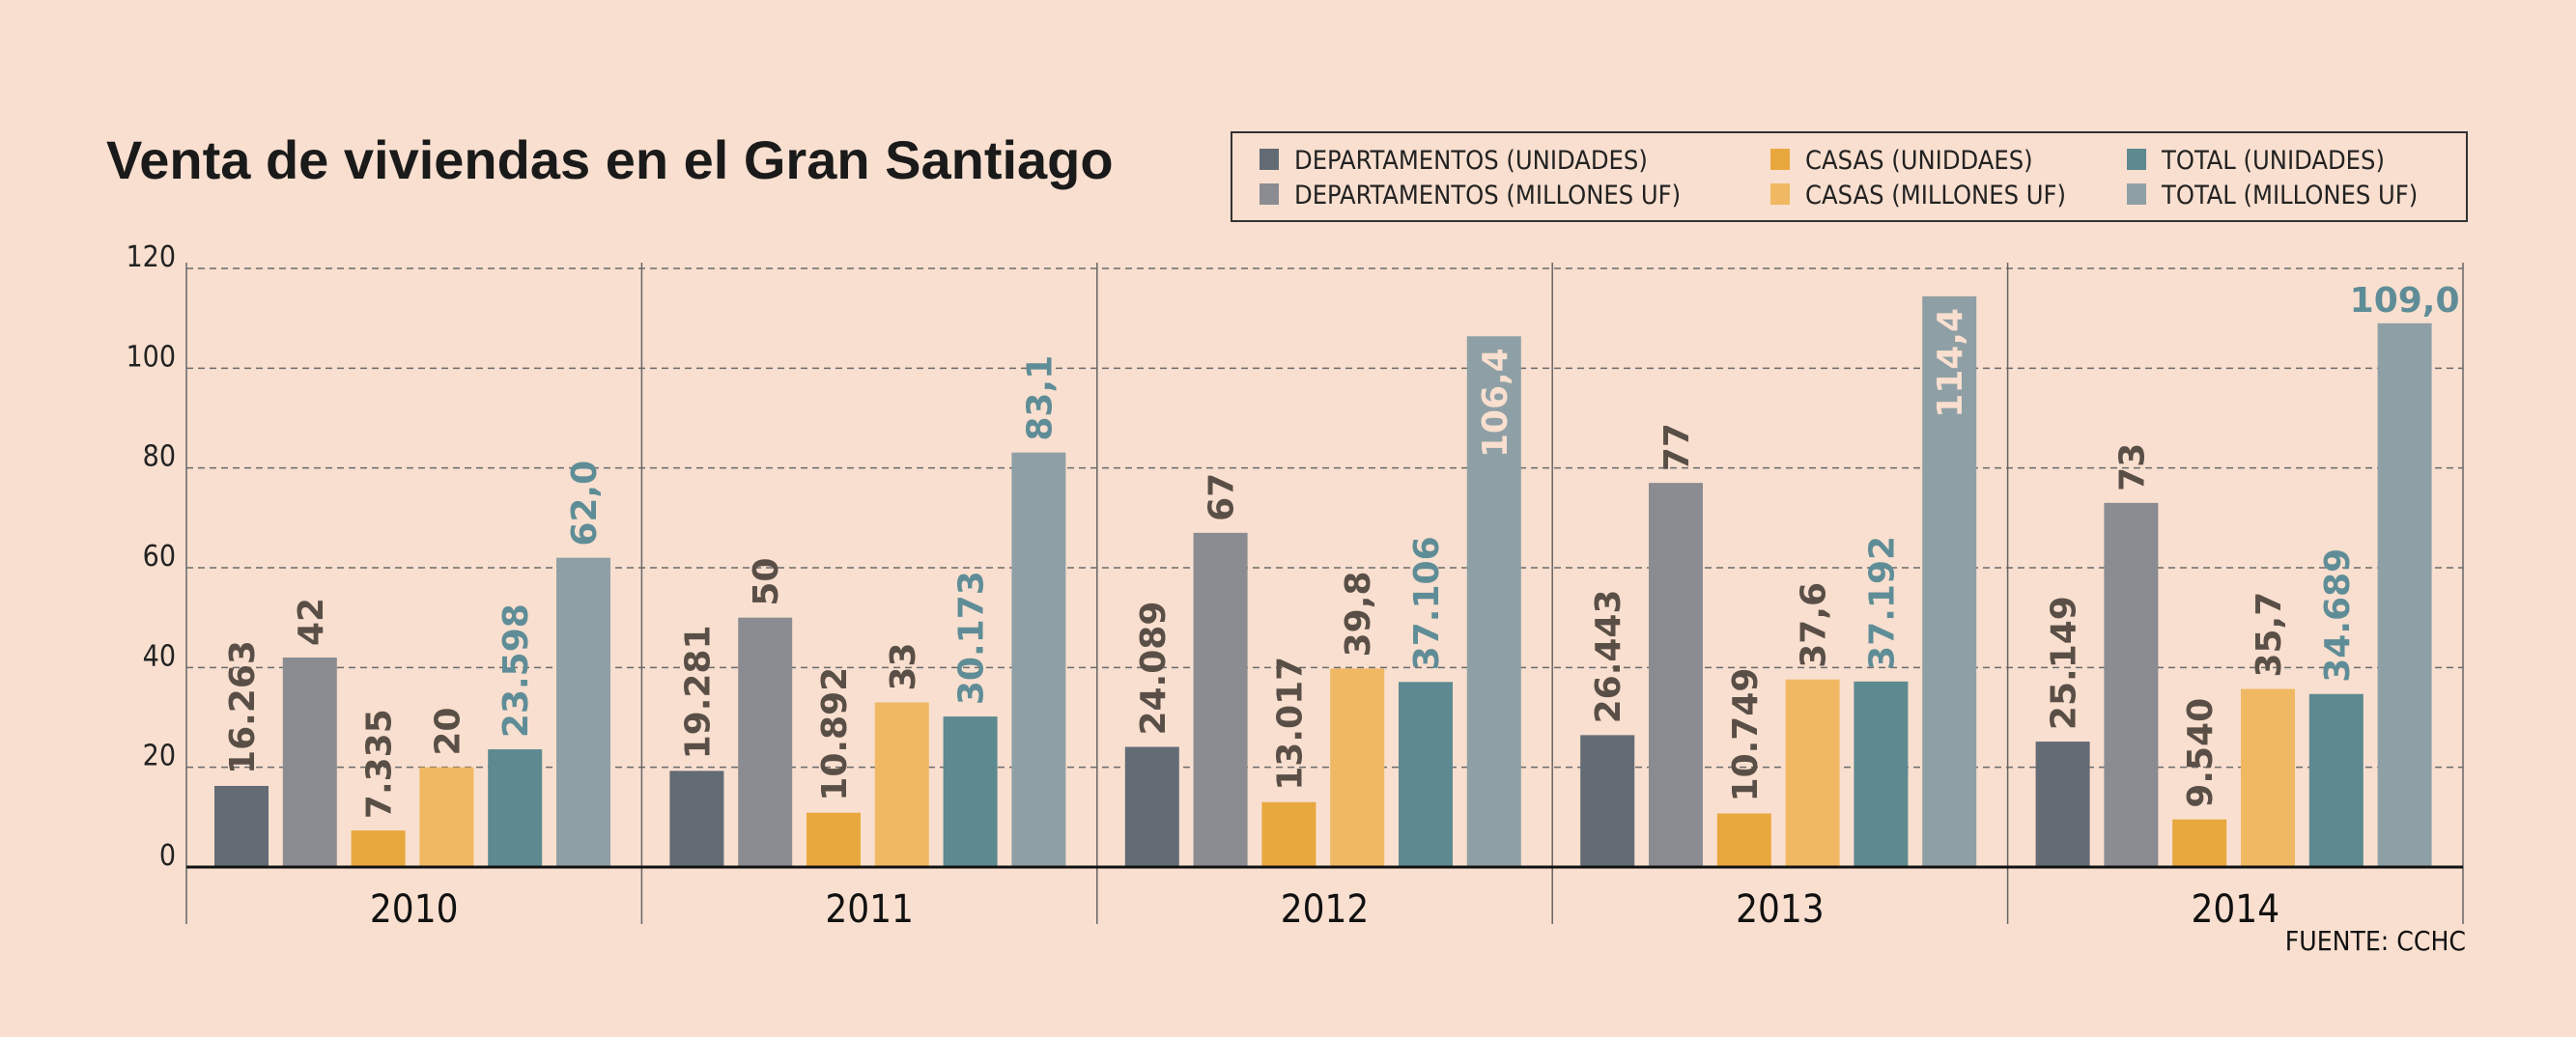 The height and width of the screenshot is (1037, 2576). I want to click on y-axis: 0 20 40 60 80 100 120, so click(151, 556).